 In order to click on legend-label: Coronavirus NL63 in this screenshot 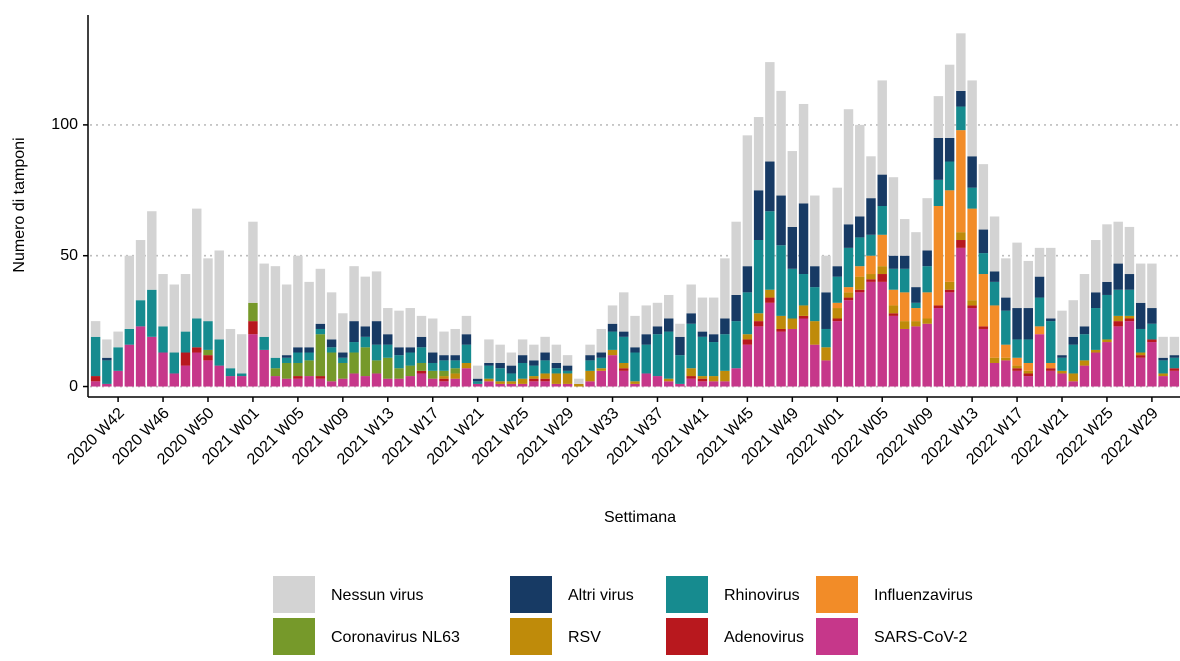, I will do `click(395, 637)`.